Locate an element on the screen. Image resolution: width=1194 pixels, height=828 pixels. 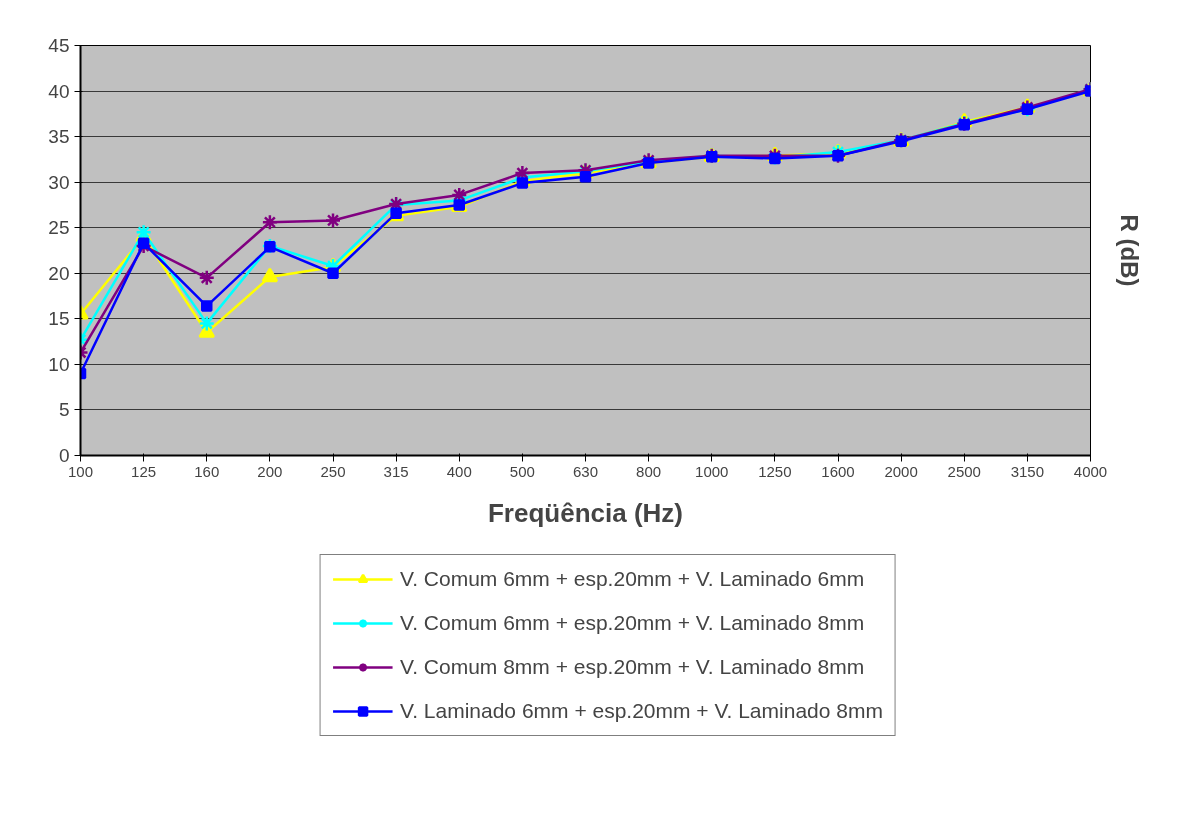
legend-label: V. Comum 8mm + esp.20mm + V. Laminado 8mm is located at coordinates (632, 667).